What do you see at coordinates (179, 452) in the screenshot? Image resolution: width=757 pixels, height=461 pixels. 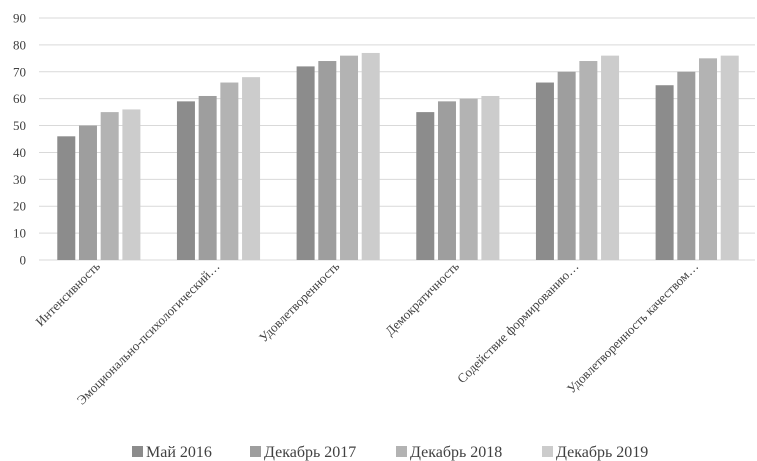 I see `legend-label: Май 2016` at bounding box center [179, 452].